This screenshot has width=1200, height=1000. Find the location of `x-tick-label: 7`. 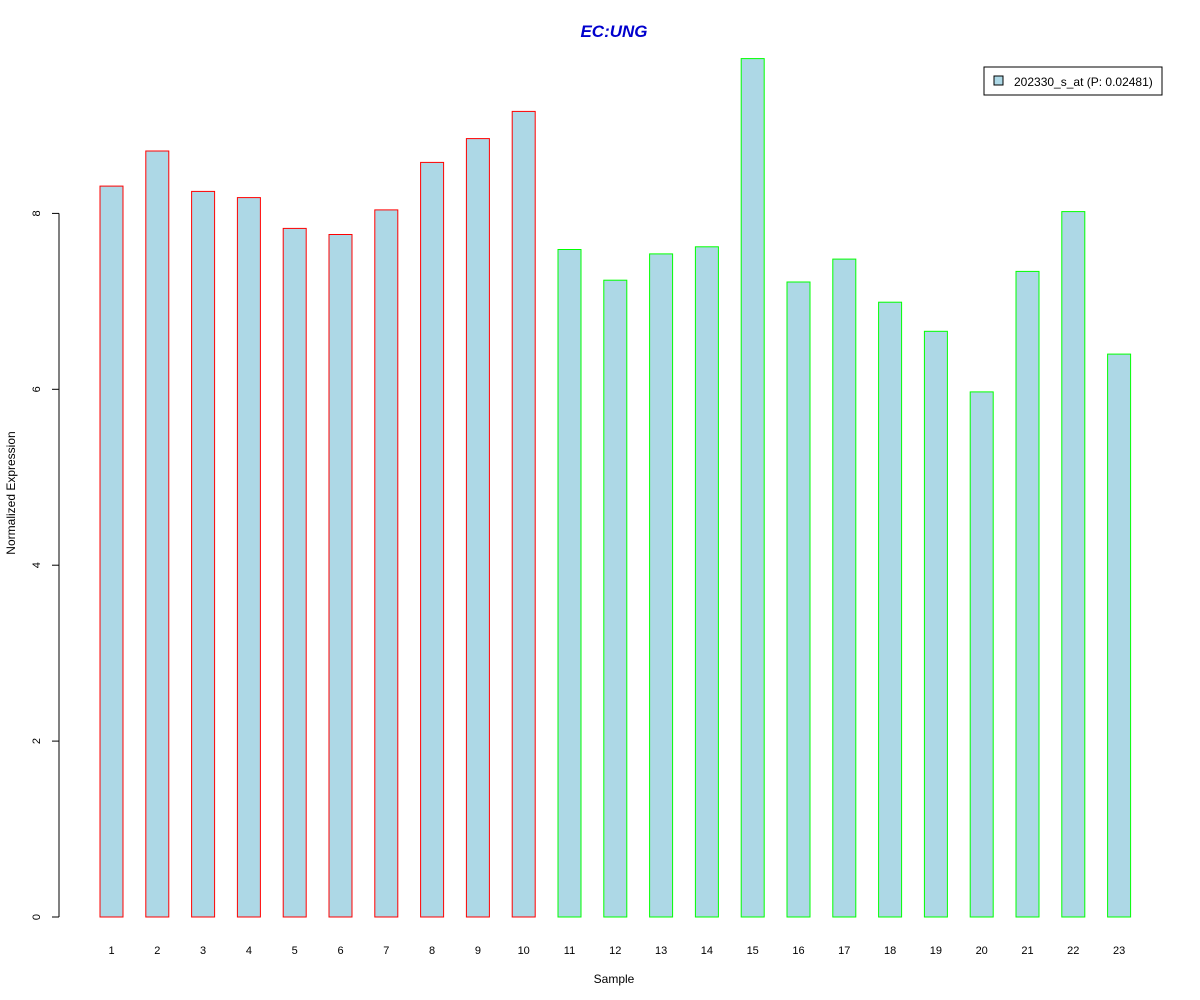

x-tick-label: 7 is located at coordinates (386, 951).